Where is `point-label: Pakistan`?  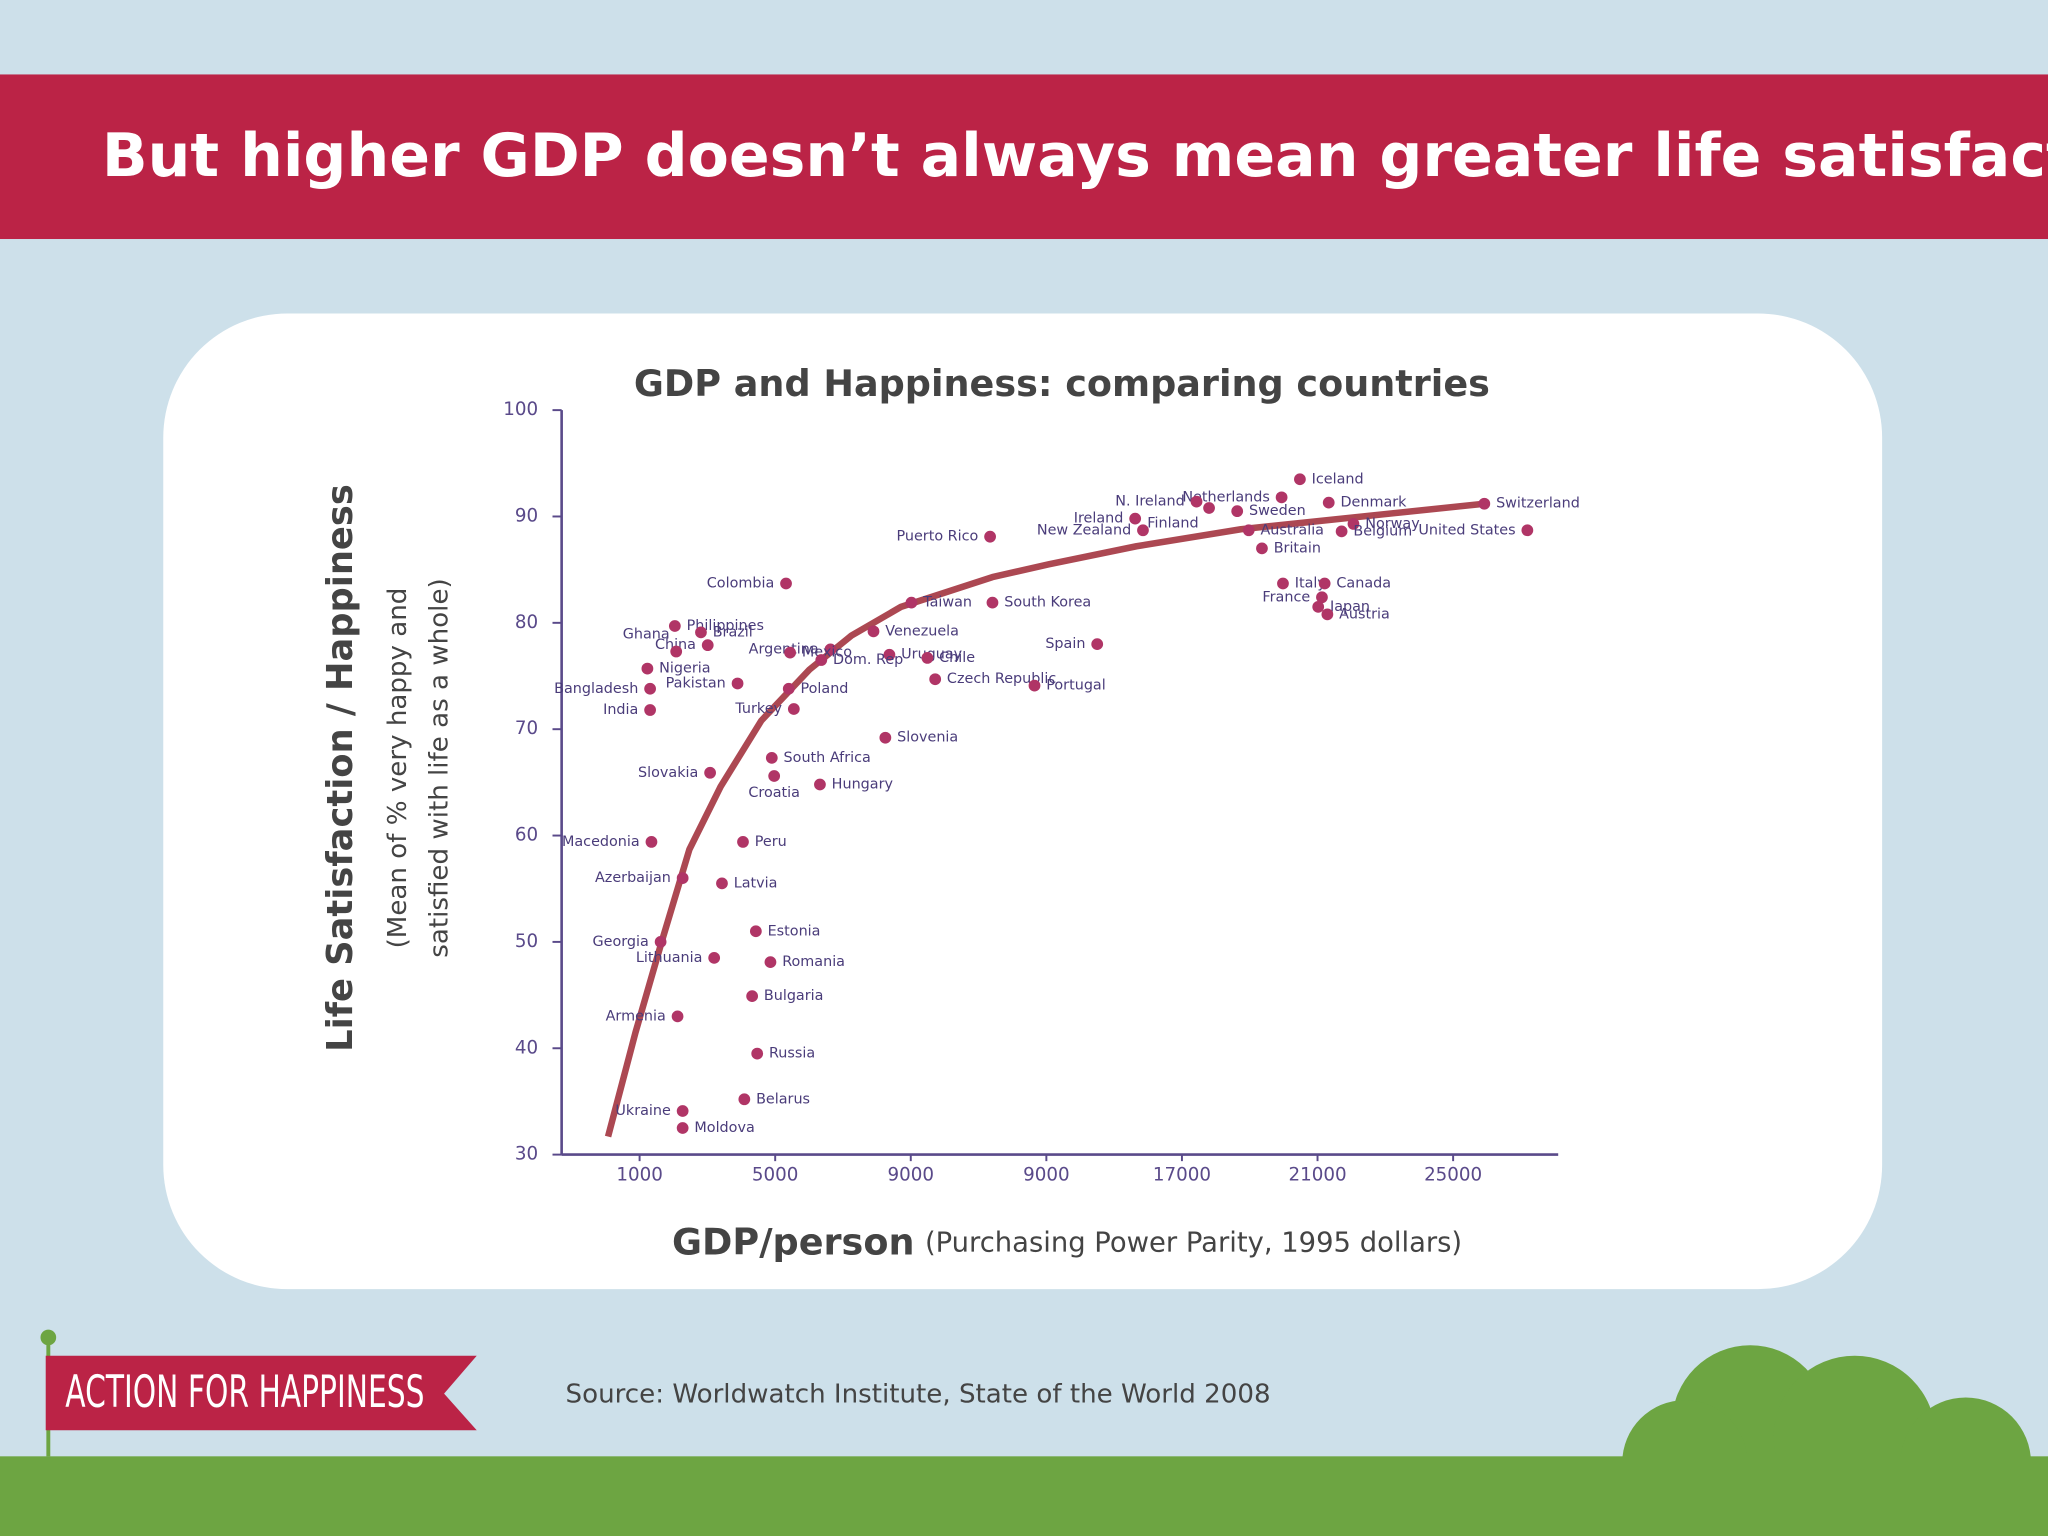
point-label: Pakistan is located at coordinates (696, 683).